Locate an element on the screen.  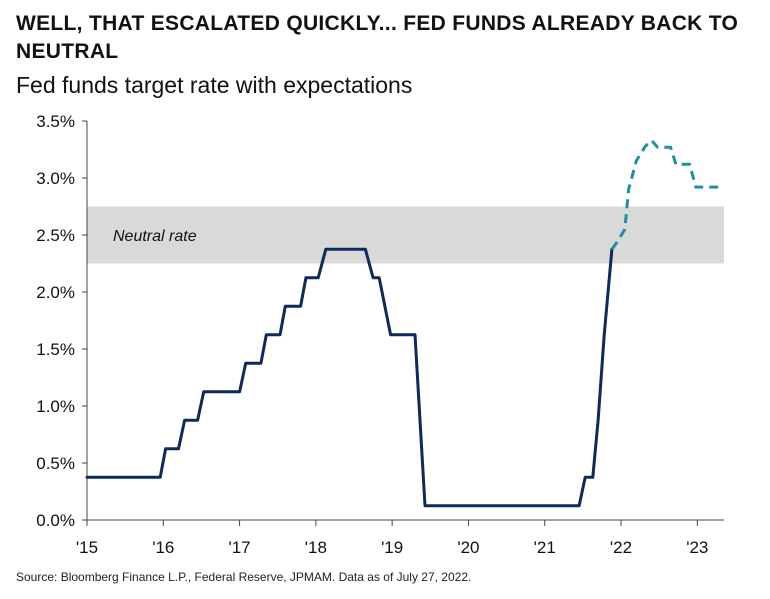
y-tick-label: 1.5% is located at coordinates (55, 349).